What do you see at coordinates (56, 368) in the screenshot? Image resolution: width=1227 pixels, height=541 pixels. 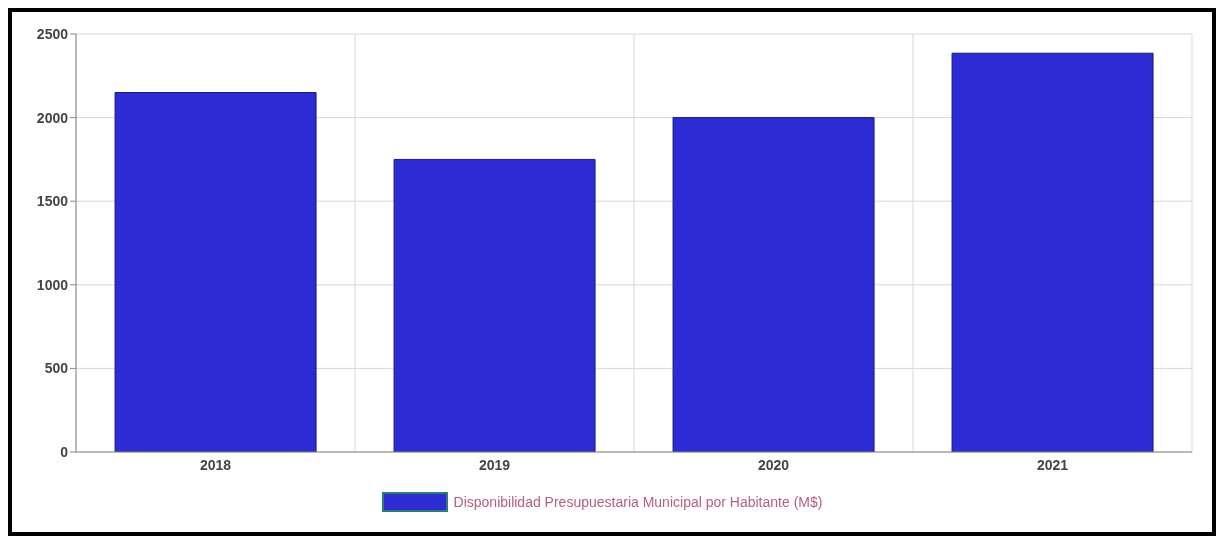 I see `y-tick-label: 500` at bounding box center [56, 368].